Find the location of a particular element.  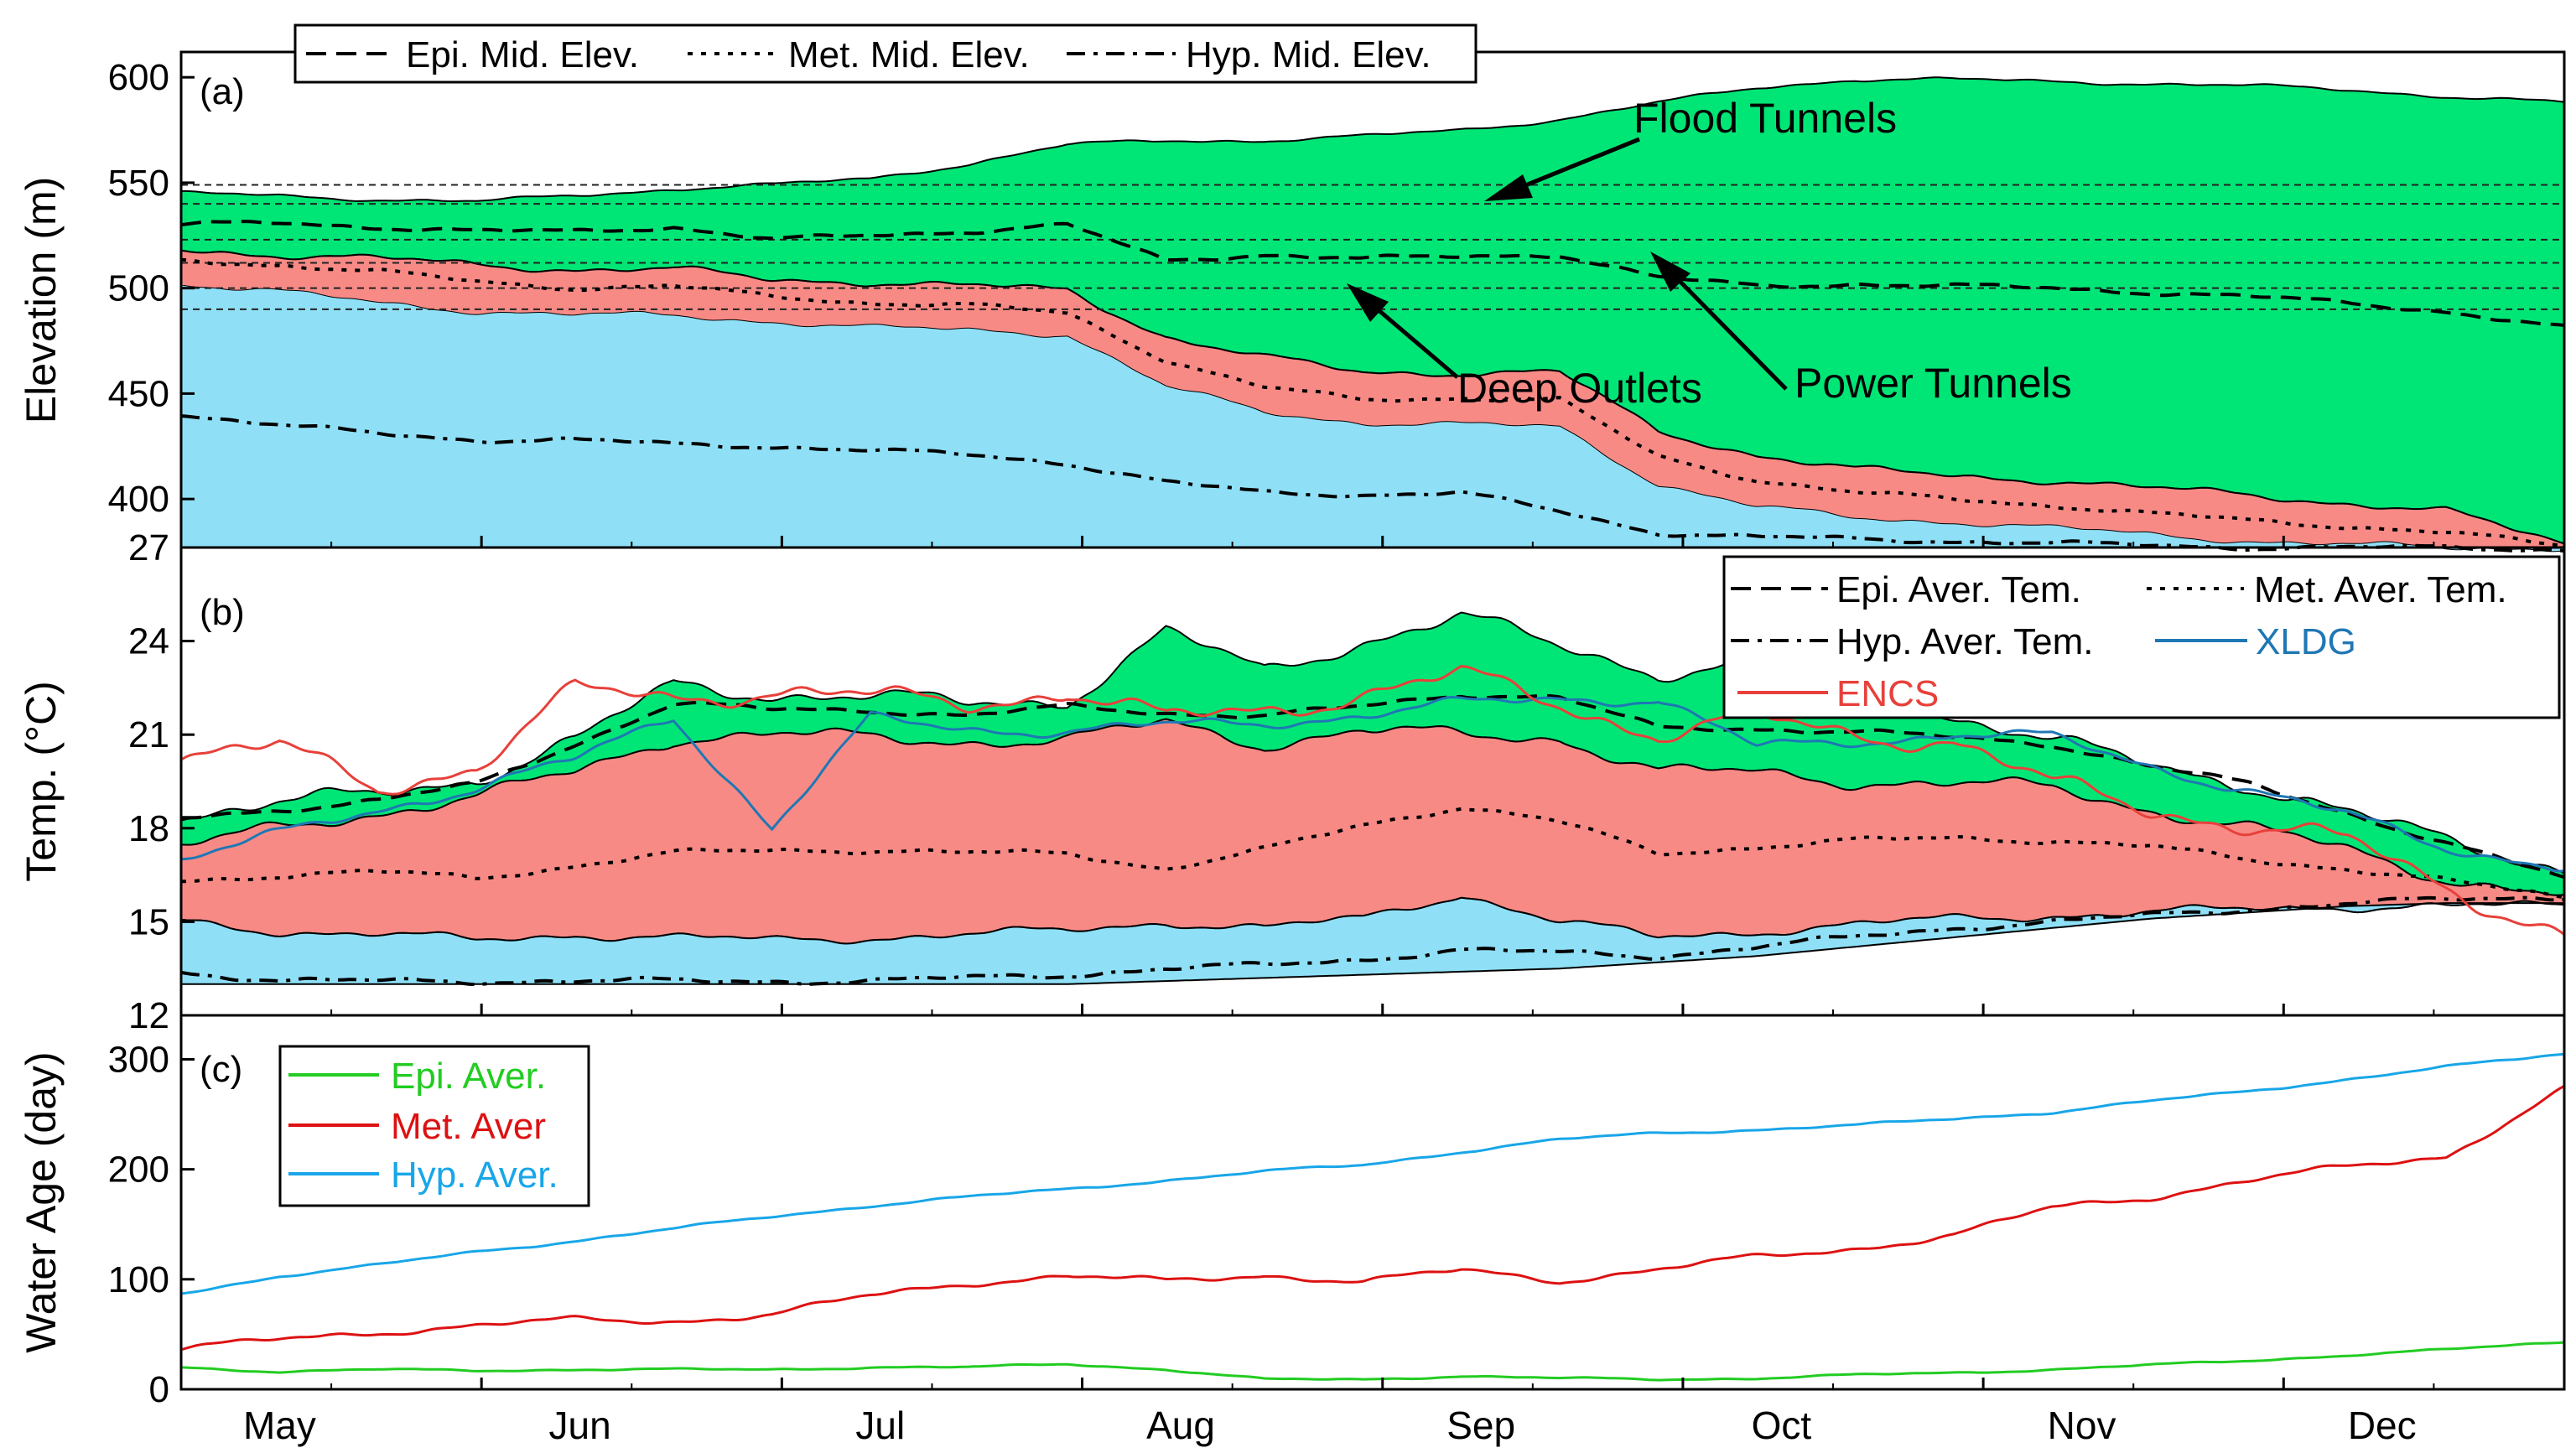

arrow-flood-tunnels is located at coordinates (1575, 165).